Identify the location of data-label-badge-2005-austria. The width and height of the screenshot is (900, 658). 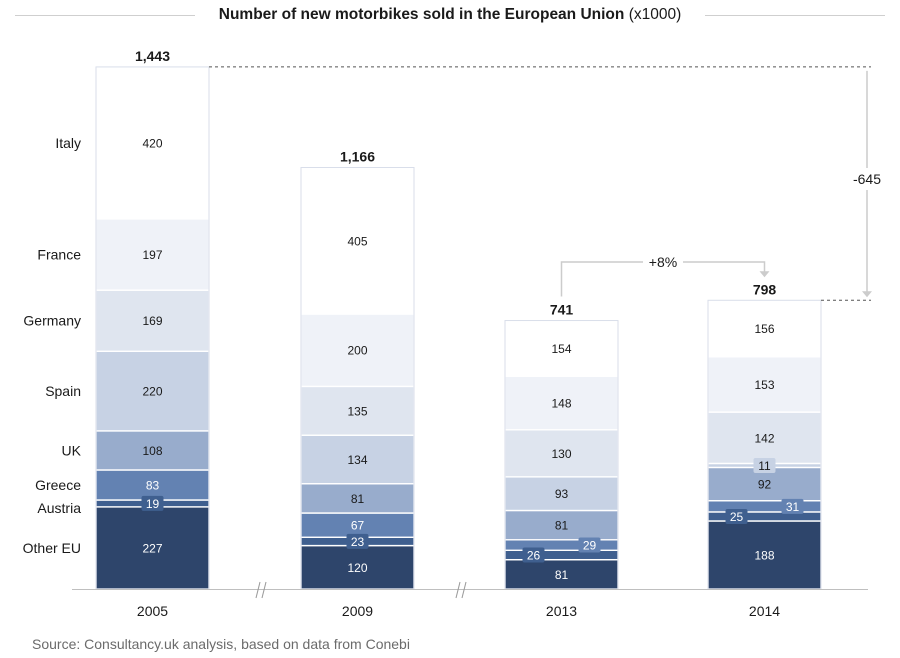
(152, 503).